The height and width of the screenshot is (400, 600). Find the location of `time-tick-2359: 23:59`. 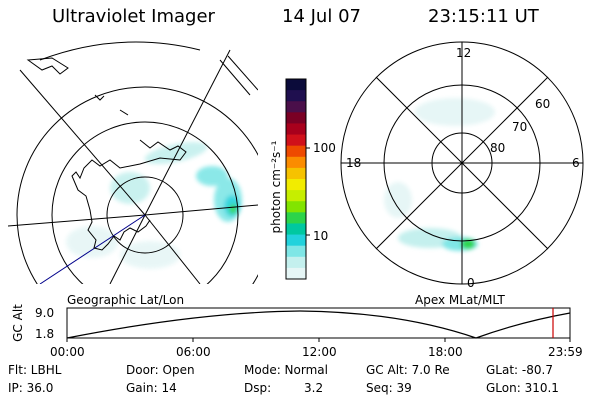

time-tick-2359: 23:59 is located at coordinates (565, 352).